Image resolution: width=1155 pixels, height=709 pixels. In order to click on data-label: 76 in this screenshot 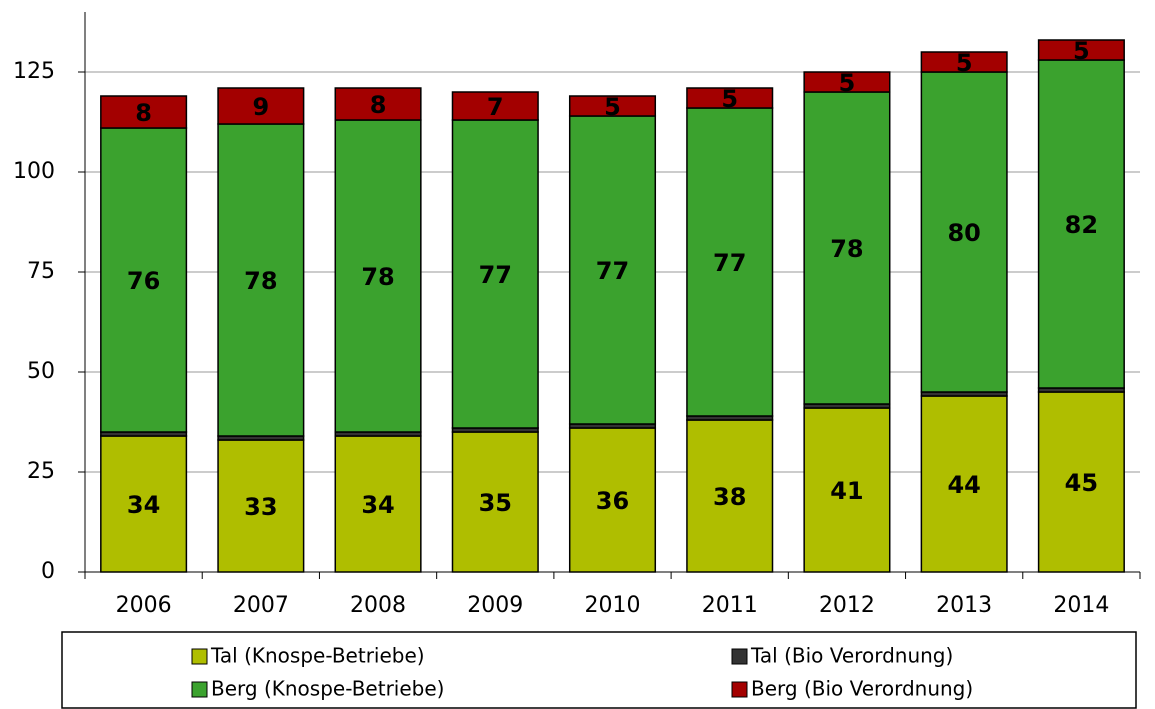, I will do `click(143, 281)`.